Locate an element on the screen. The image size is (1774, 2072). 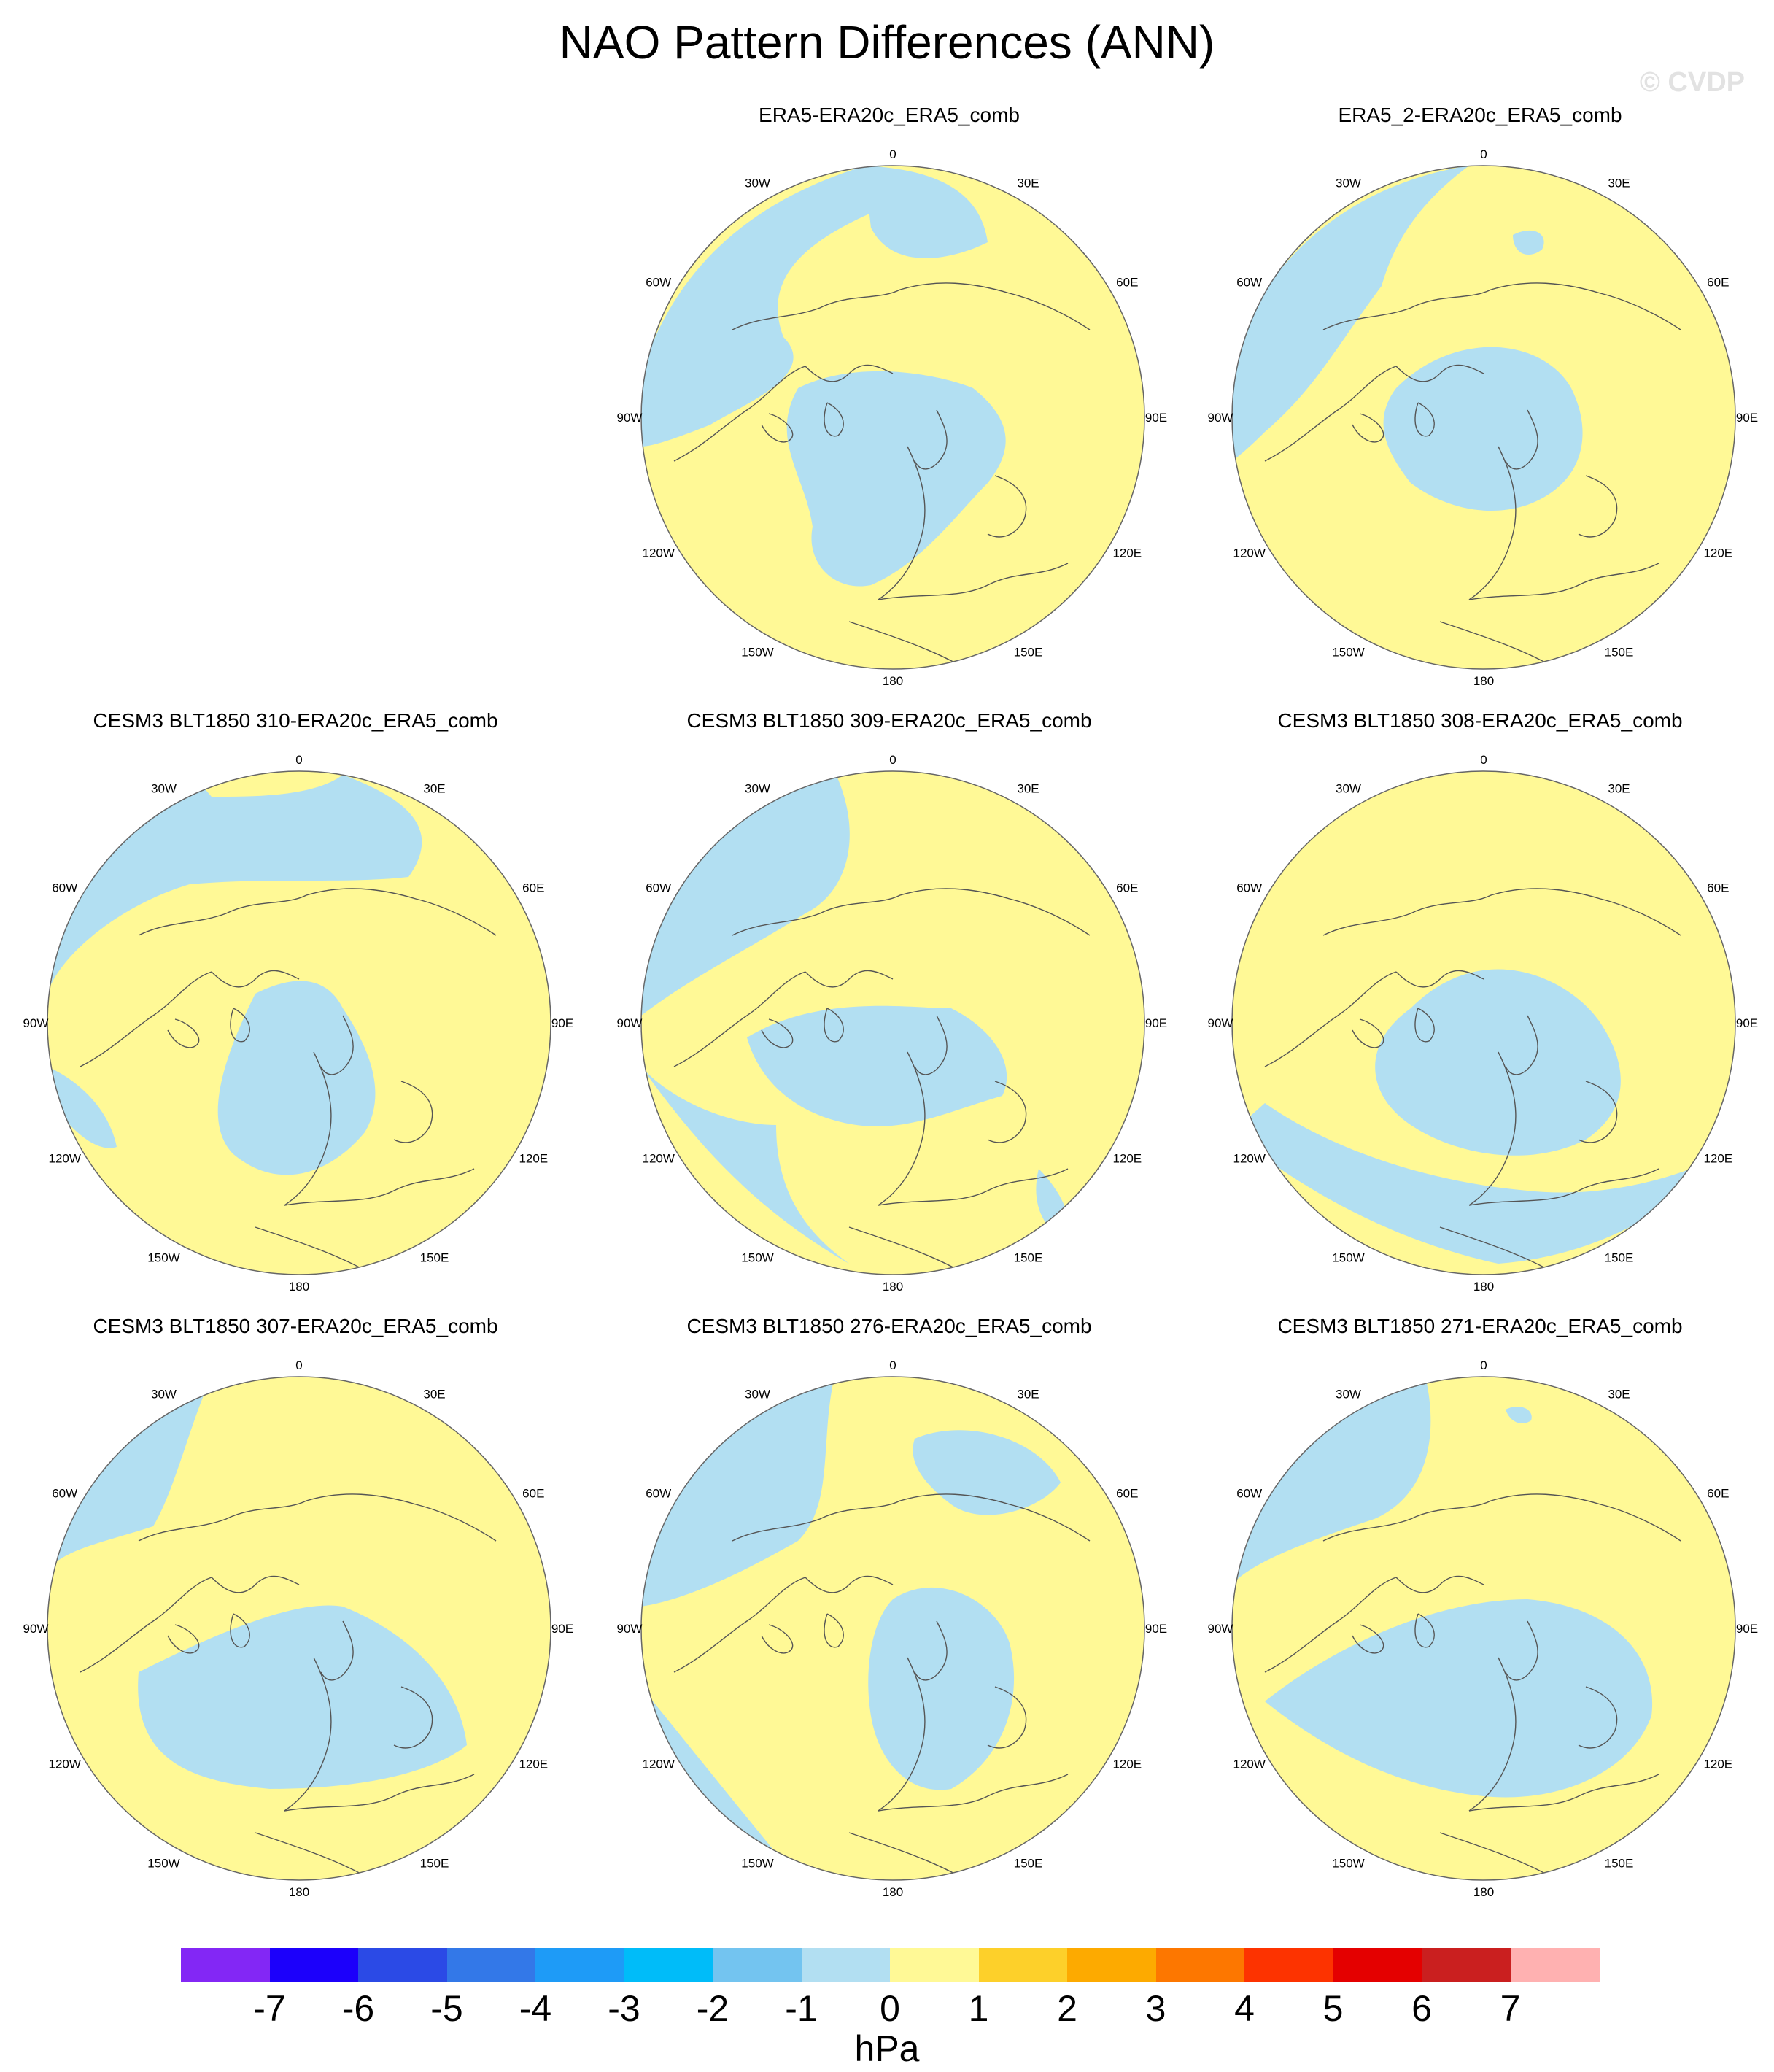
colorbar-tick-label: -3 is located at coordinates (624, 2008).